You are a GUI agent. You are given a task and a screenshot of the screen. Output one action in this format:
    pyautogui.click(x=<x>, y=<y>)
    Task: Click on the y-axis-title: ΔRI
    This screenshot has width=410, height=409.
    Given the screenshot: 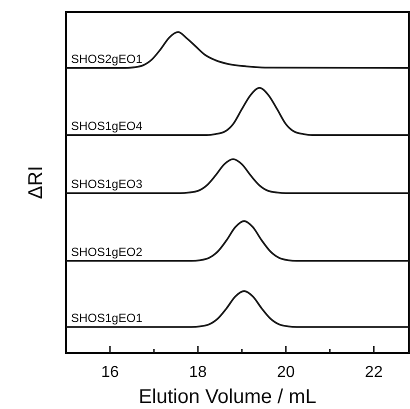 What is the action you would take?
    pyautogui.click(x=36, y=183)
    